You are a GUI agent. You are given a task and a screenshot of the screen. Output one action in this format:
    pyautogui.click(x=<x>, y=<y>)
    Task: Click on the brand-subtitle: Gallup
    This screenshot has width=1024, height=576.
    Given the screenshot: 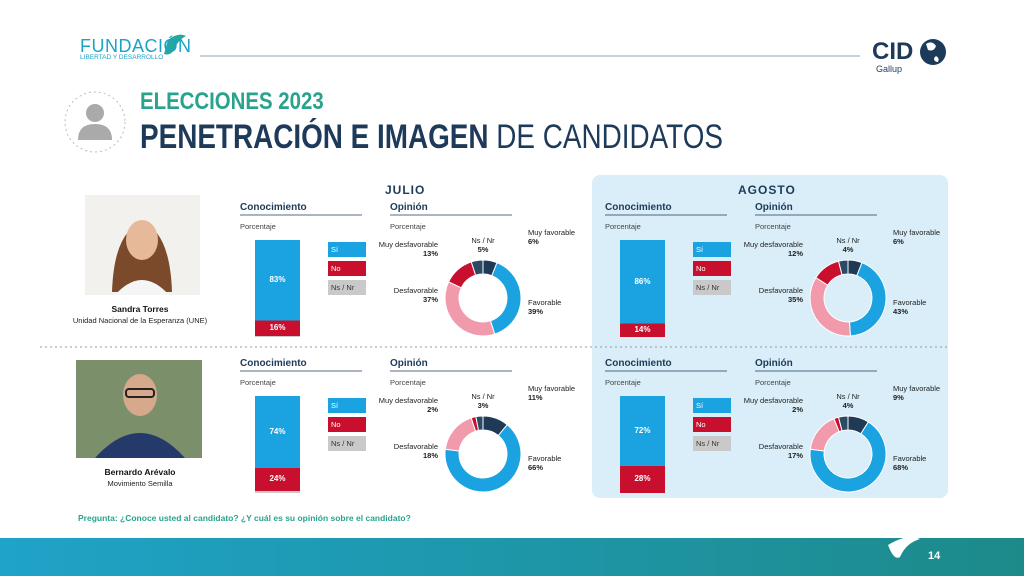 What is the action you would take?
    pyautogui.click(x=889, y=69)
    